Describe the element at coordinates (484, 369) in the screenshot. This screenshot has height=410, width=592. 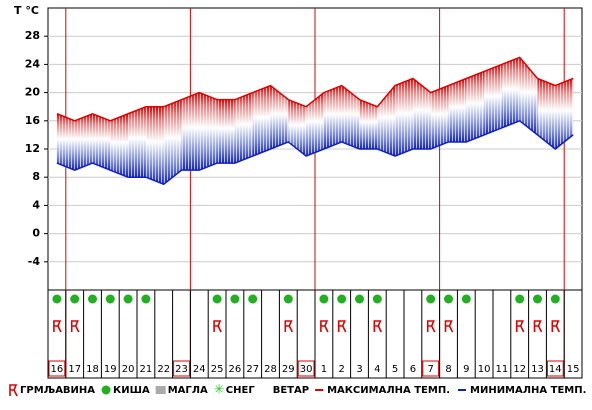
I see `day-label: 10` at that location.